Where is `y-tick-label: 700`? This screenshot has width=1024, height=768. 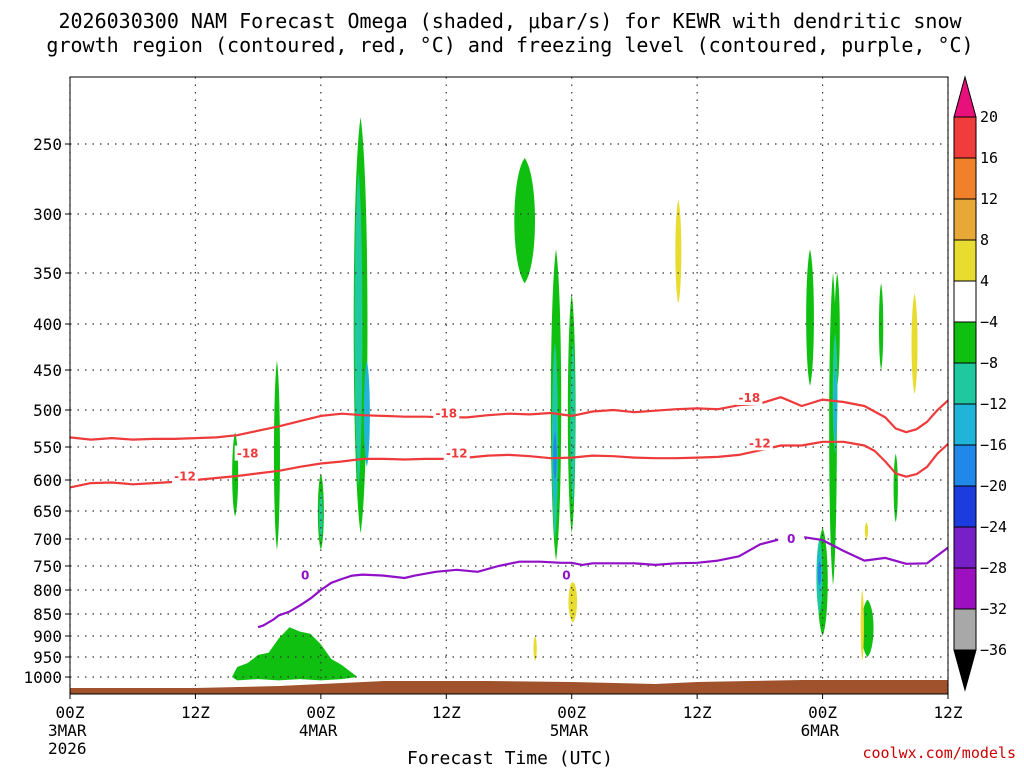
y-tick-label: 700 is located at coordinates (47, 539).